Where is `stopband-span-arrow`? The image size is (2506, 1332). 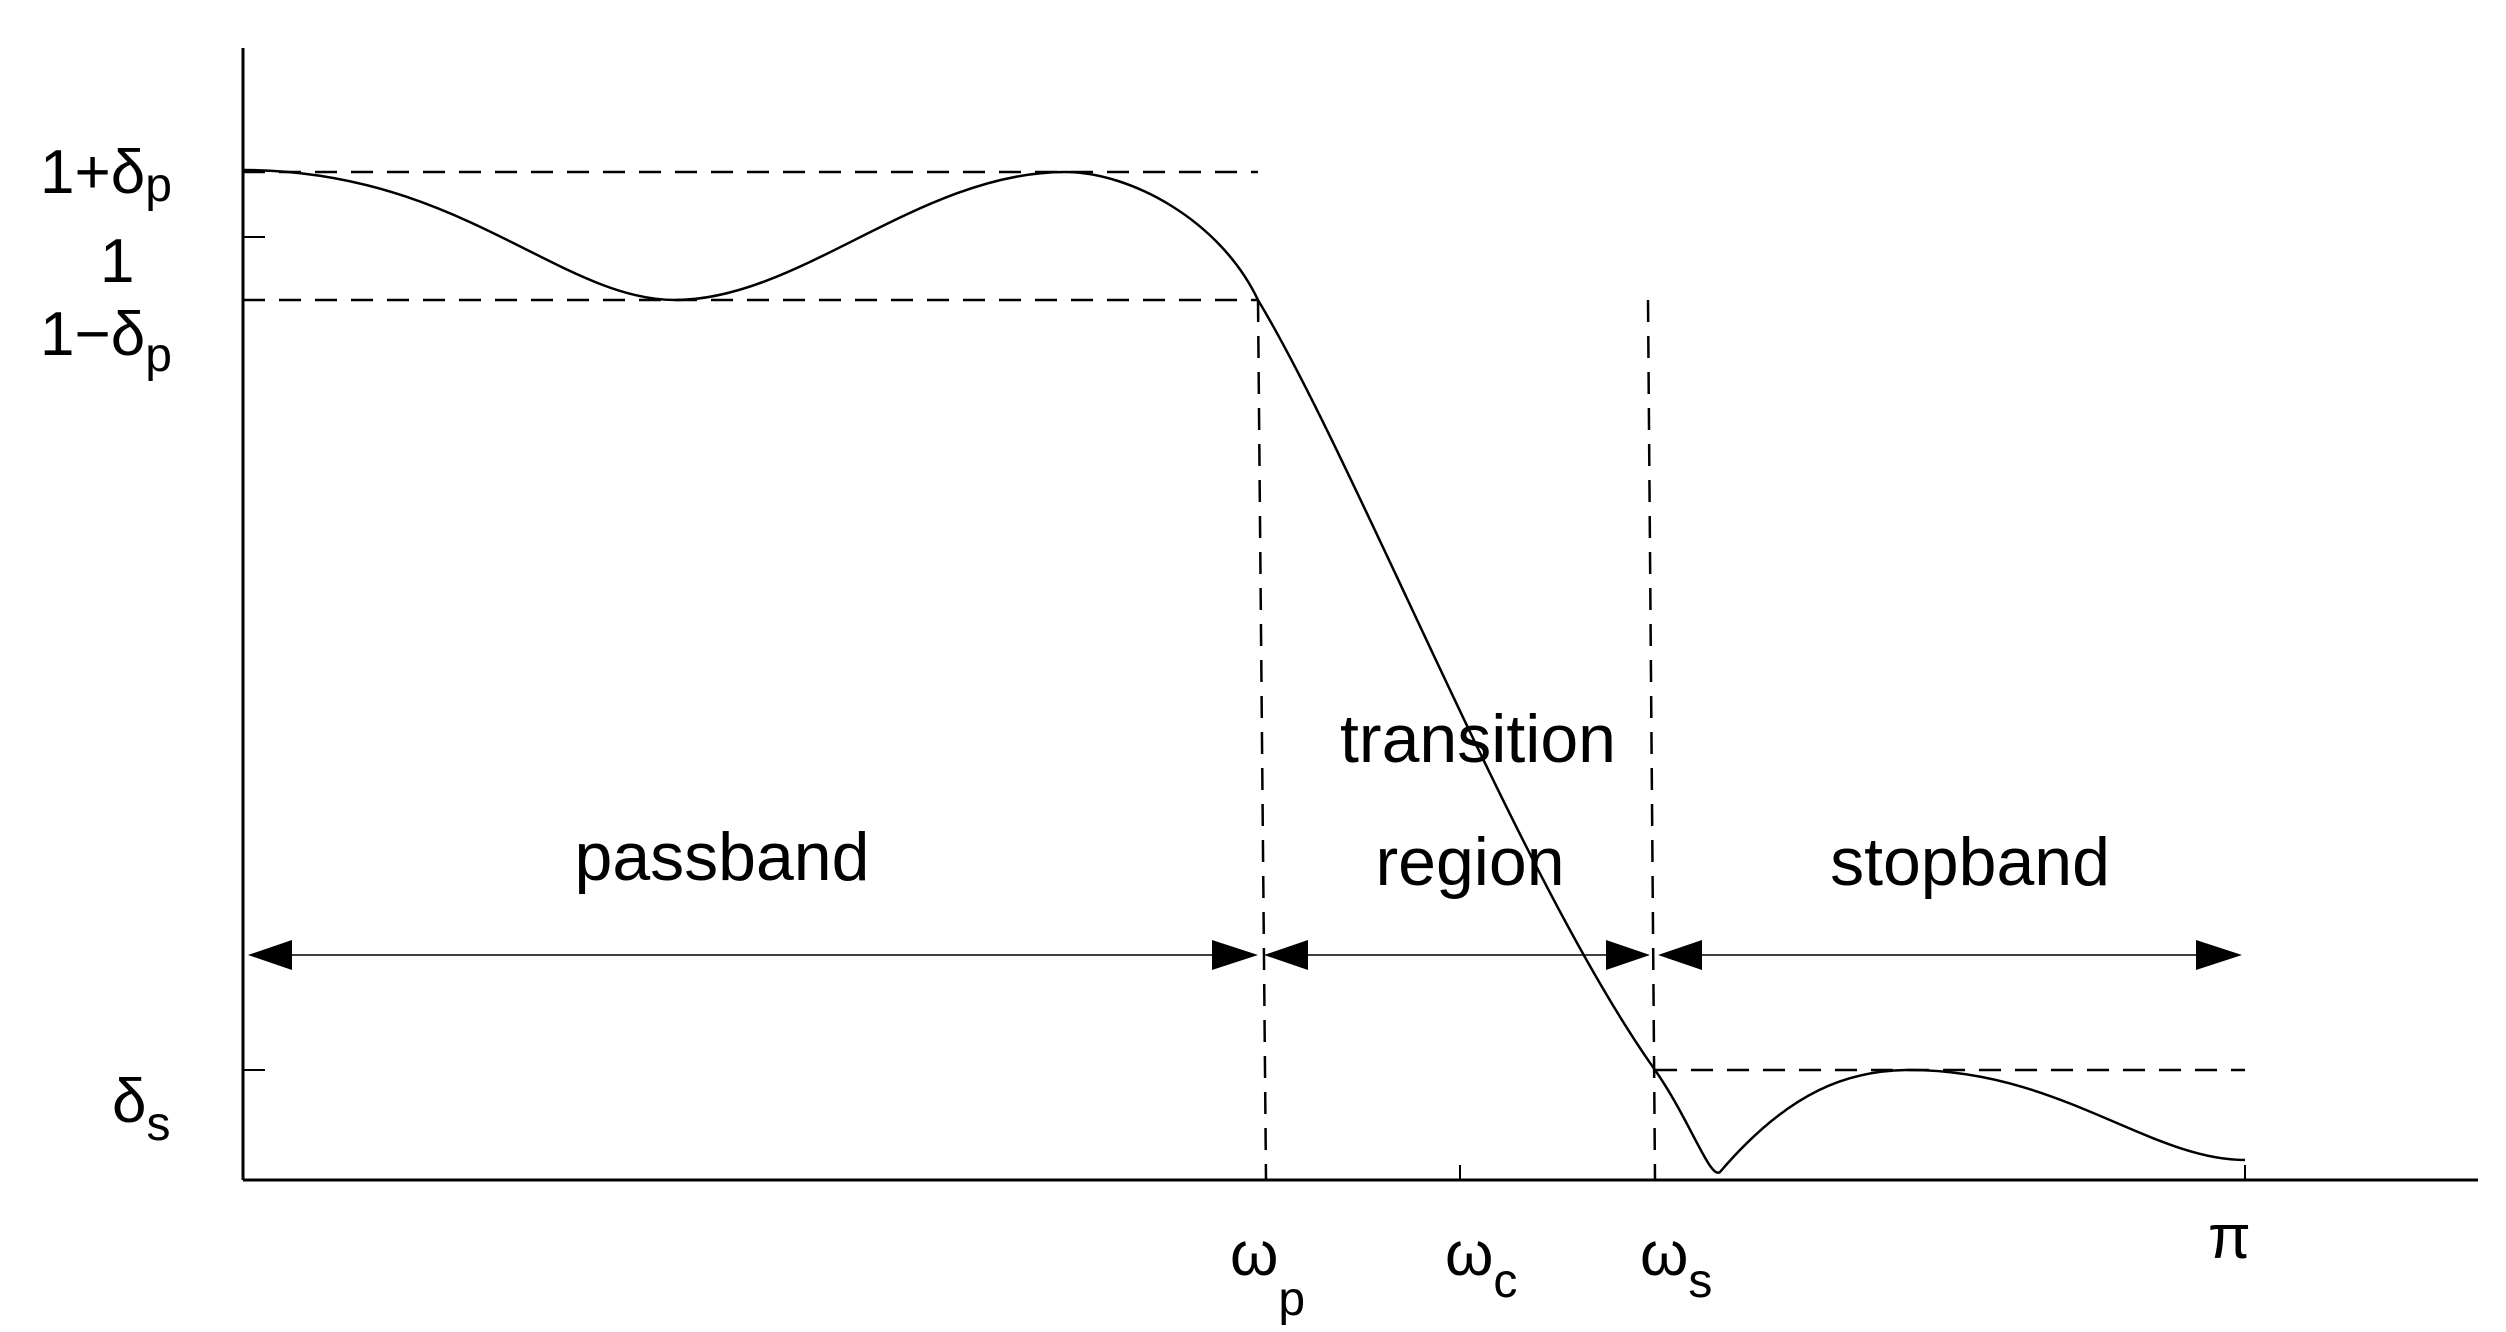 stopband-span-arrow is located at coordinates (1950, 955).